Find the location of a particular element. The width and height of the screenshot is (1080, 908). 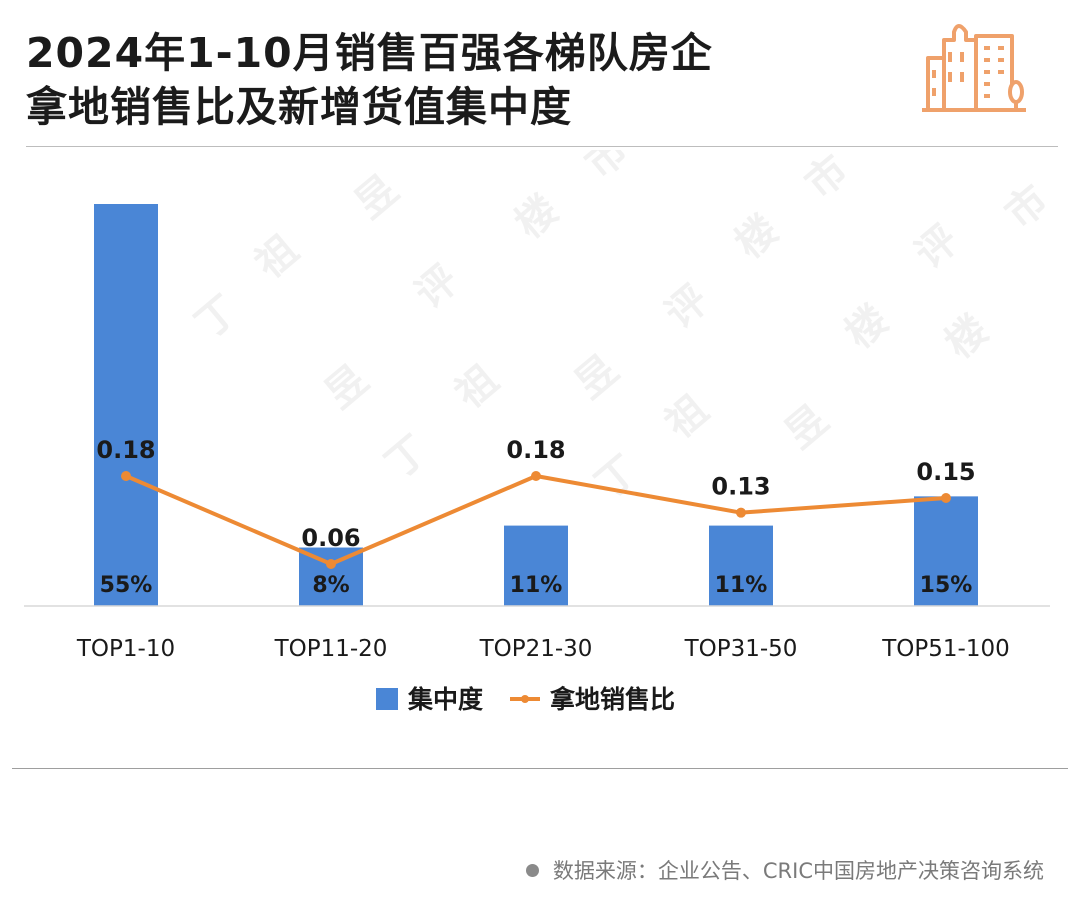

title-line-2: 拿地销售比及新增货值集中度 is located at coordinates (299, 107).